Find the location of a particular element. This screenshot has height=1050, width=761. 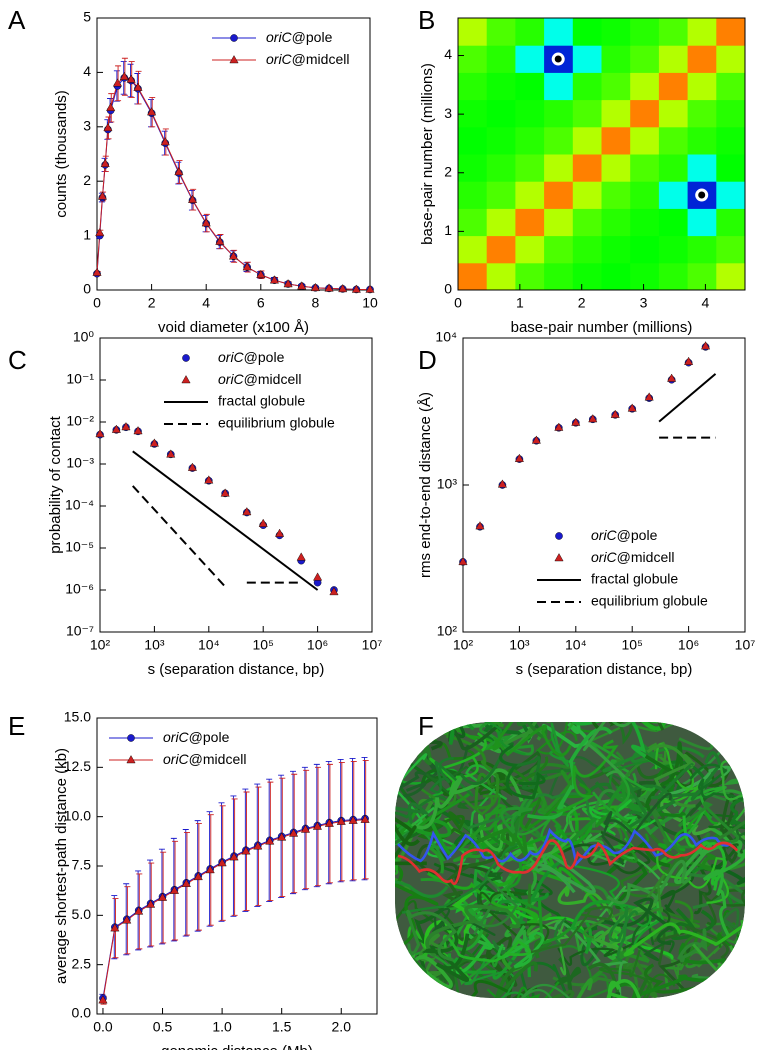

chromosome-path is located at coordinates (568, 862).